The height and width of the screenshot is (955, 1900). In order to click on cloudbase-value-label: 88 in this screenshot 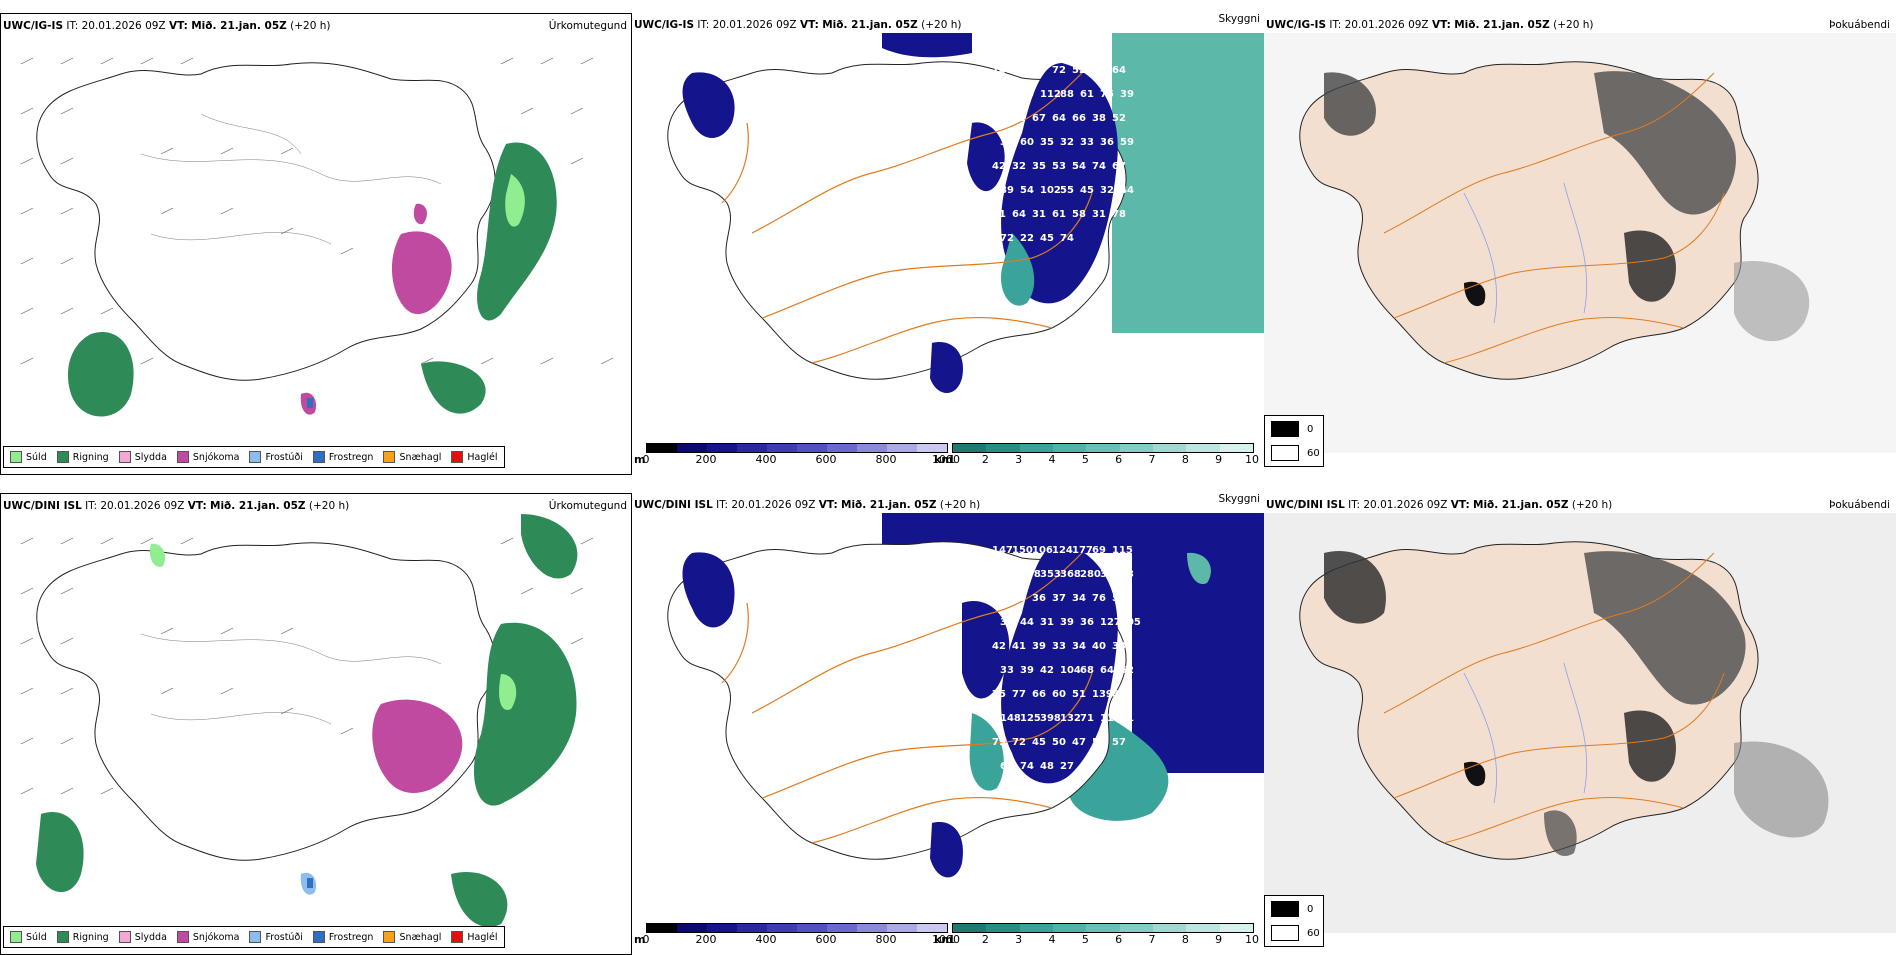, I will do `click(1067, 94)`.